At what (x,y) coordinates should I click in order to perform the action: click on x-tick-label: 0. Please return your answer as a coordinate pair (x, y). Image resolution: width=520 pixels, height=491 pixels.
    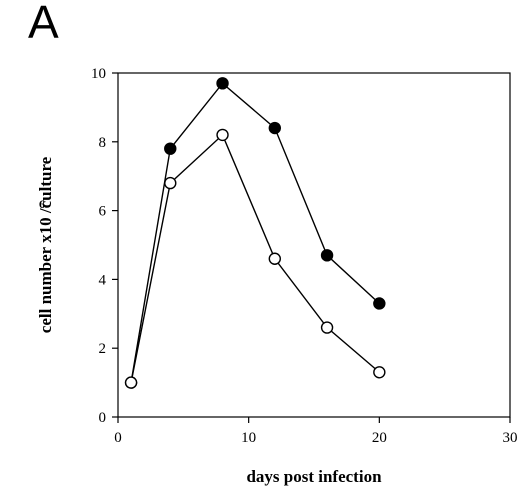
    Looking at the image, I should click on (118, 438).